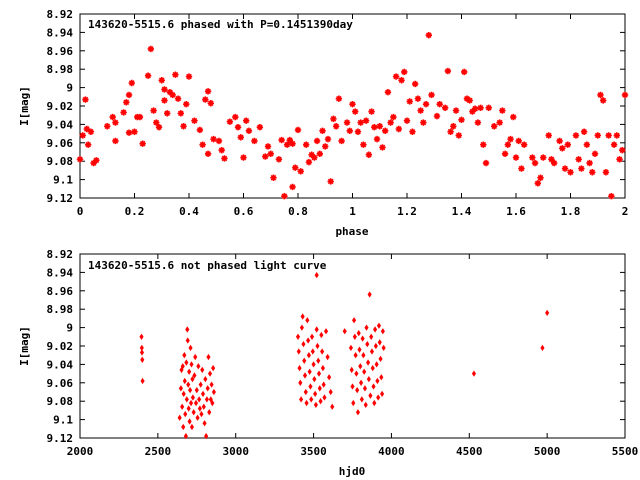 This screenshot has height=480, width=640. I want to click on phased-y-tick-label: 9.08, so click(60, 161).